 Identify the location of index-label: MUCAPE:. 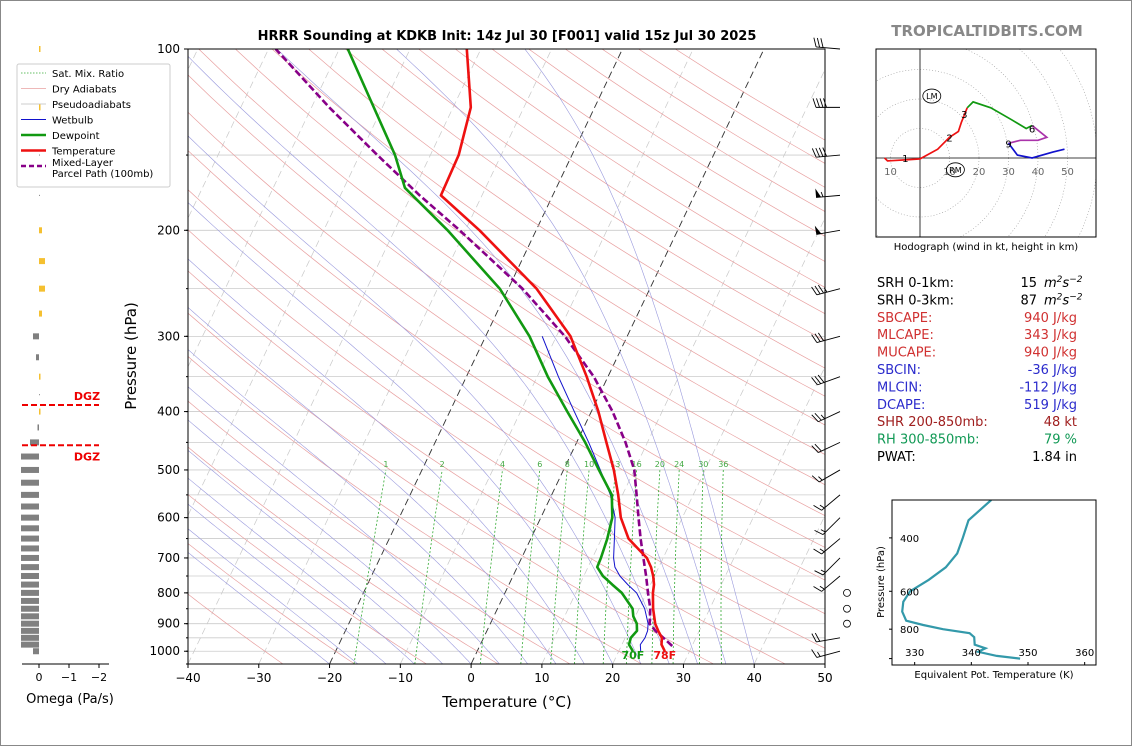
(906, 353).